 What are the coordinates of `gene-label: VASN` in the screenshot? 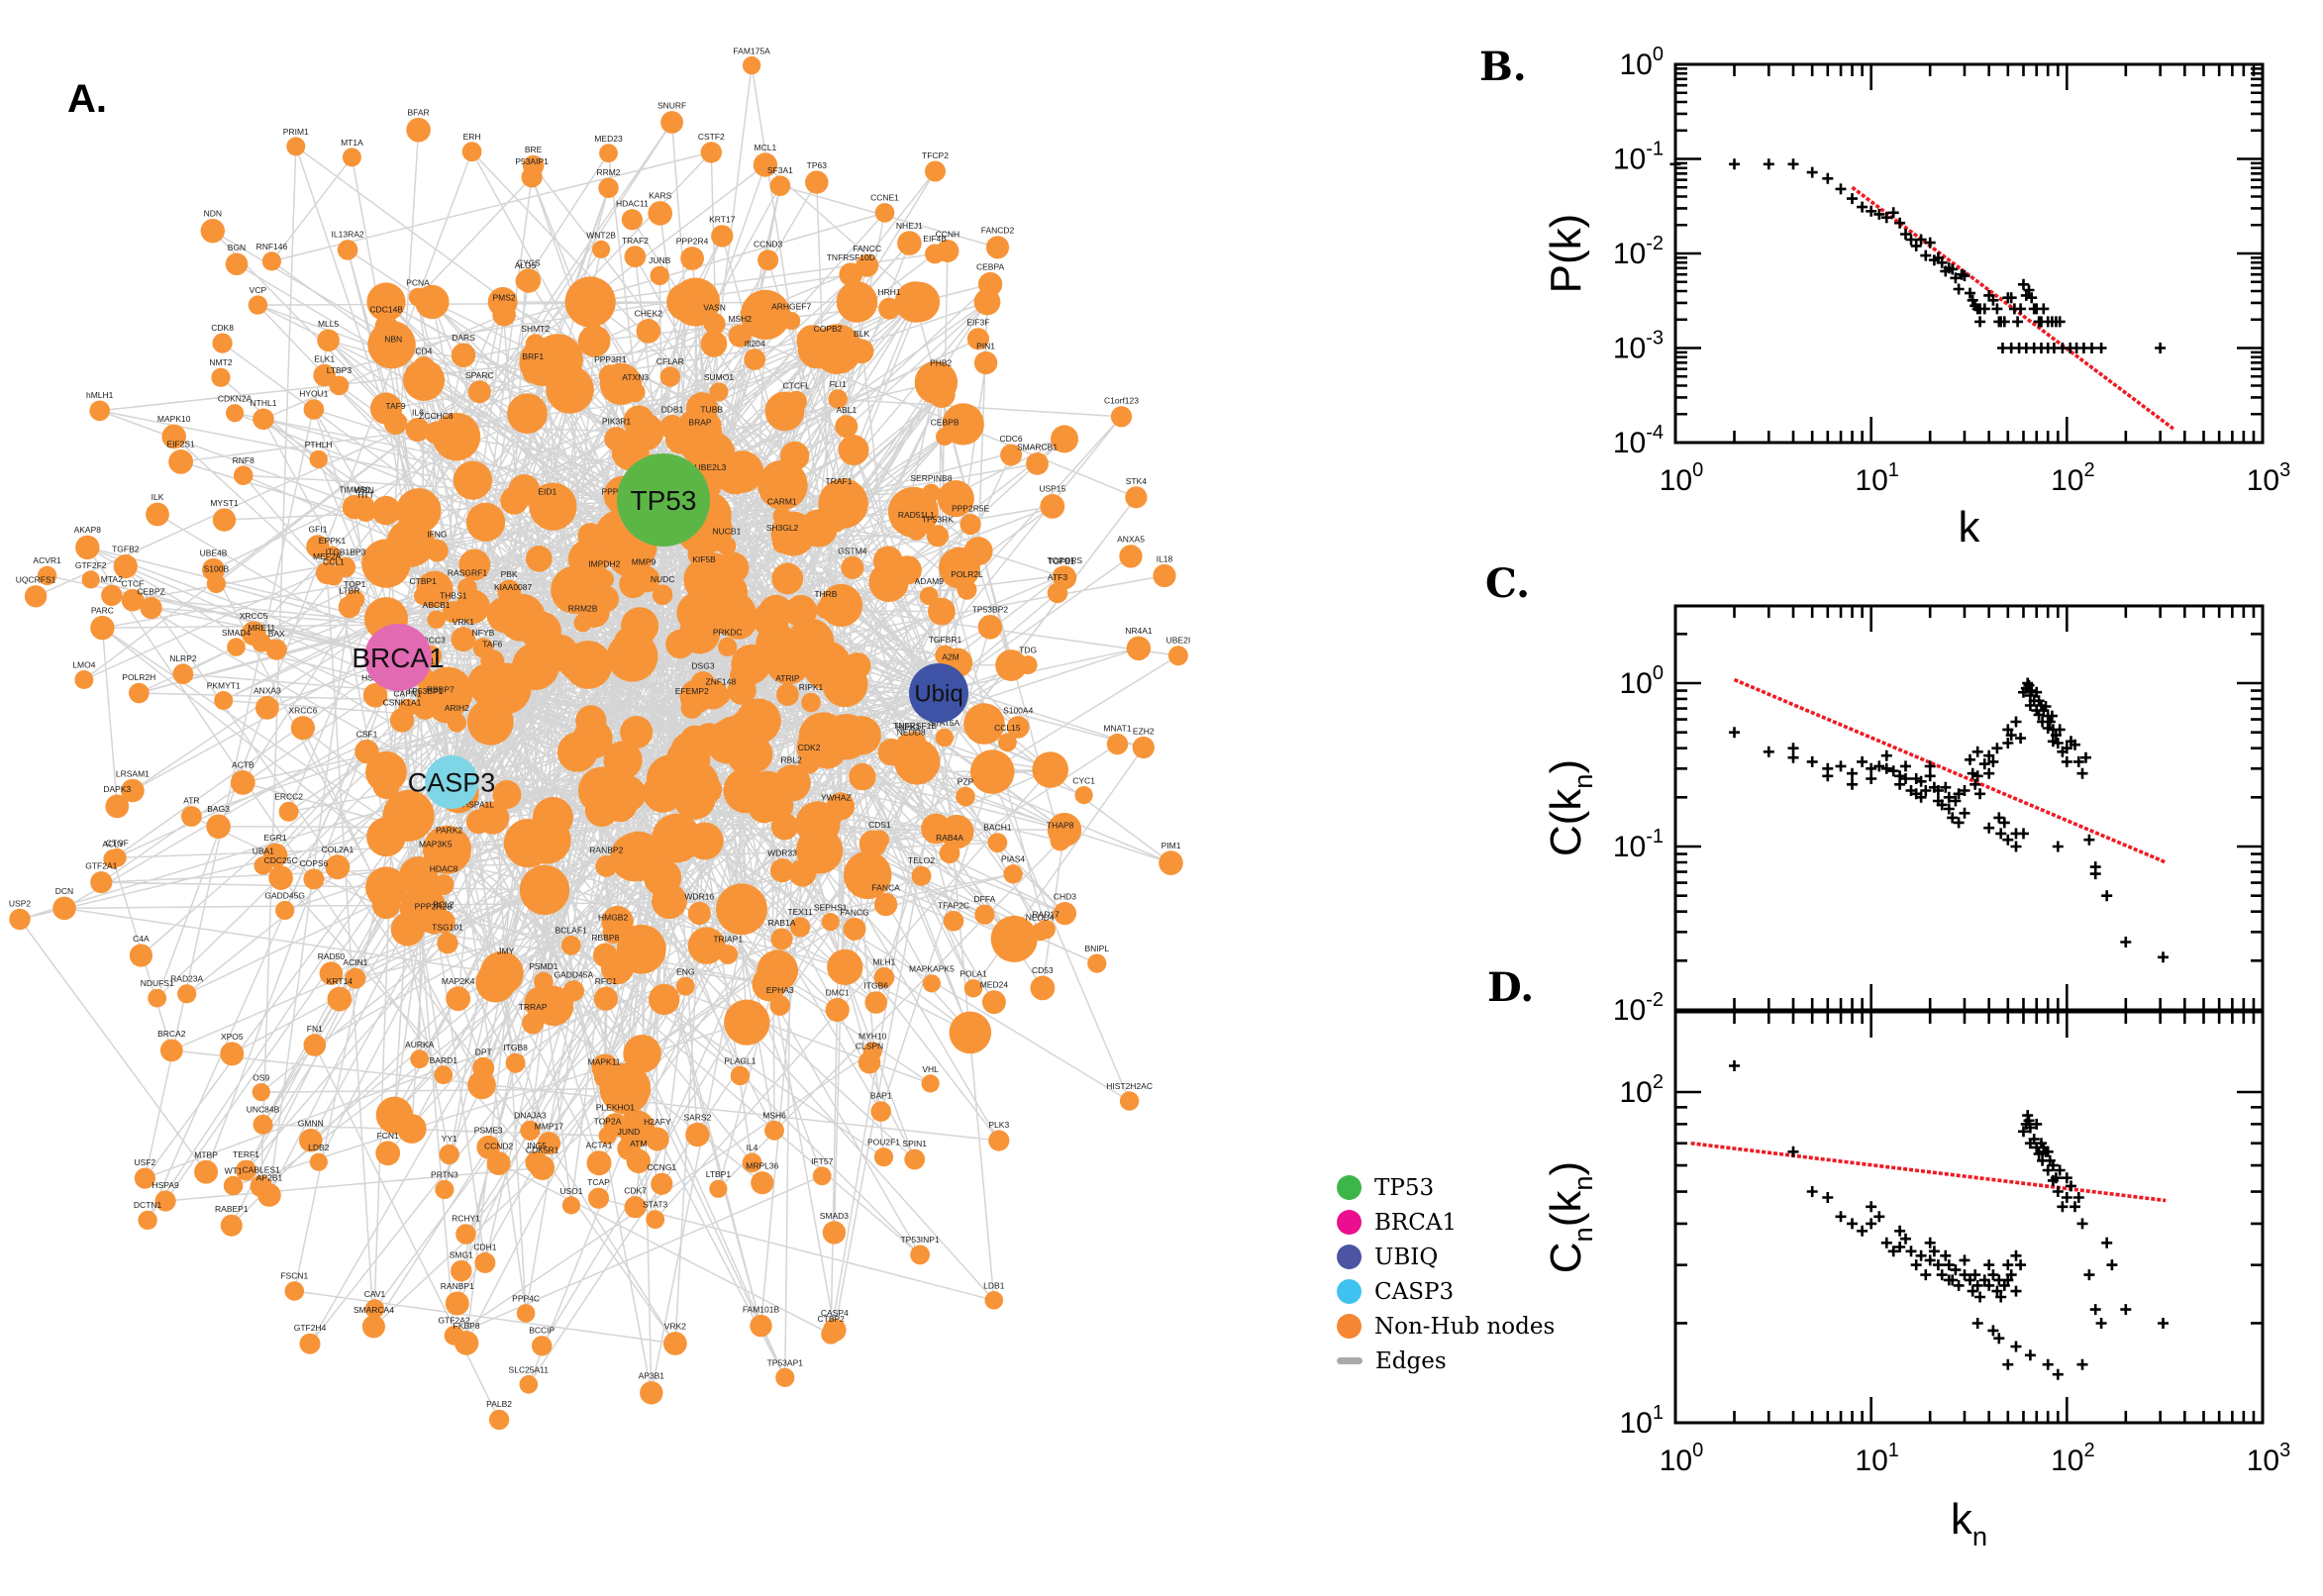 It's located at (714, 308).